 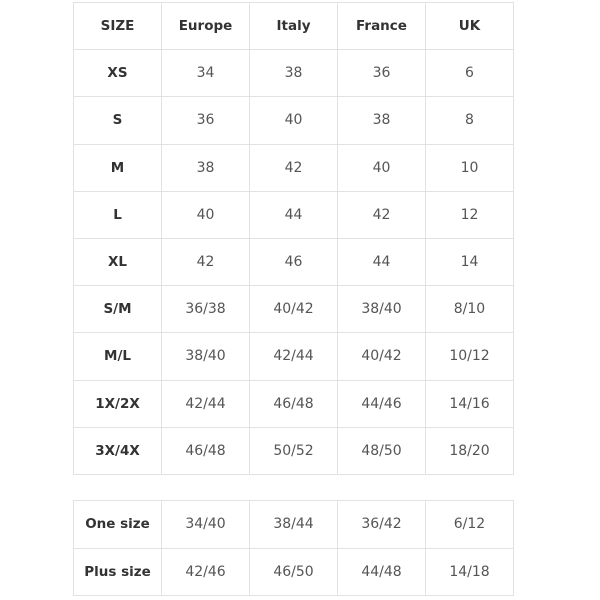 I want to click on size-value-cell: 36/42, so click(x=381, y=524).